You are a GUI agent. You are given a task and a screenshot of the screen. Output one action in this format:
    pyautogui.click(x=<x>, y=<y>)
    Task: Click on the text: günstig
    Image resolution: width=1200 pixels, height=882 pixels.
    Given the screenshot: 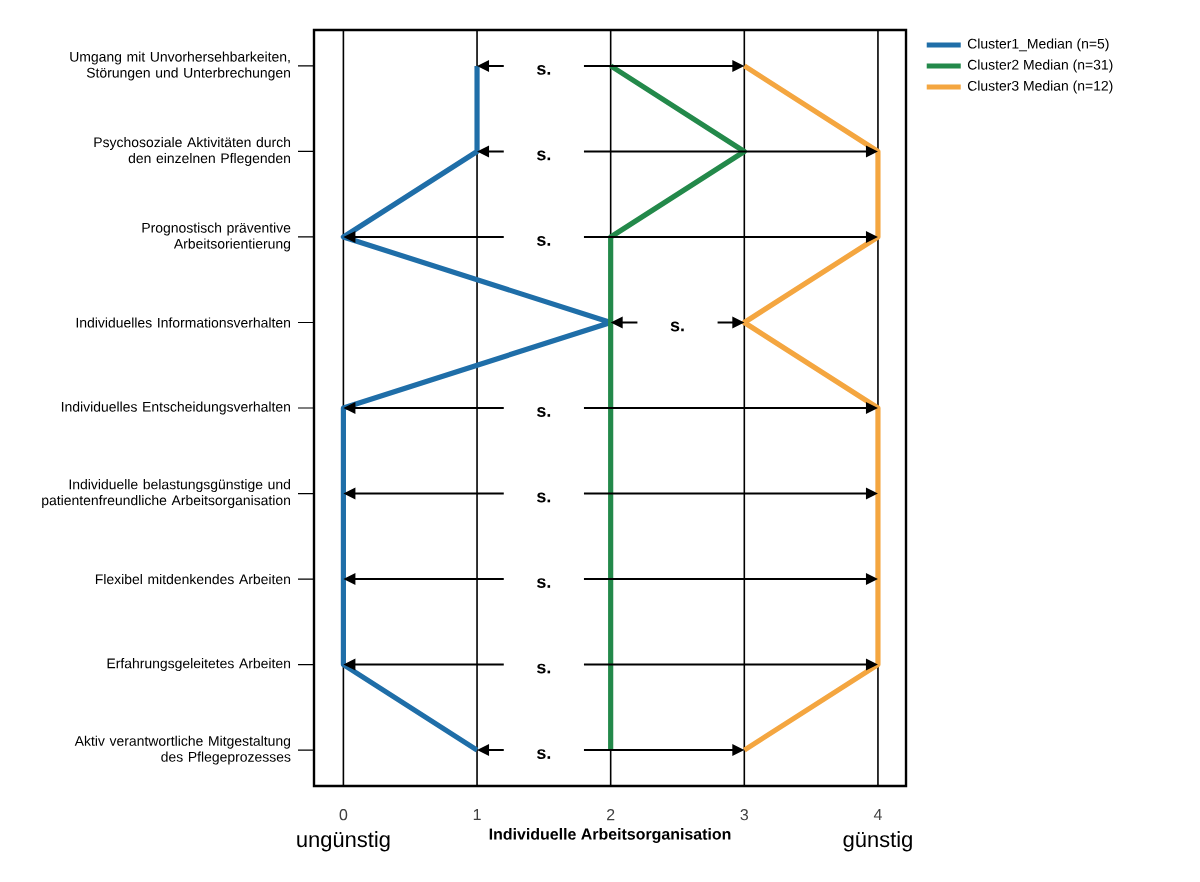 What is the action you would take?
    pyautogui.click(x=877, y=841)
    